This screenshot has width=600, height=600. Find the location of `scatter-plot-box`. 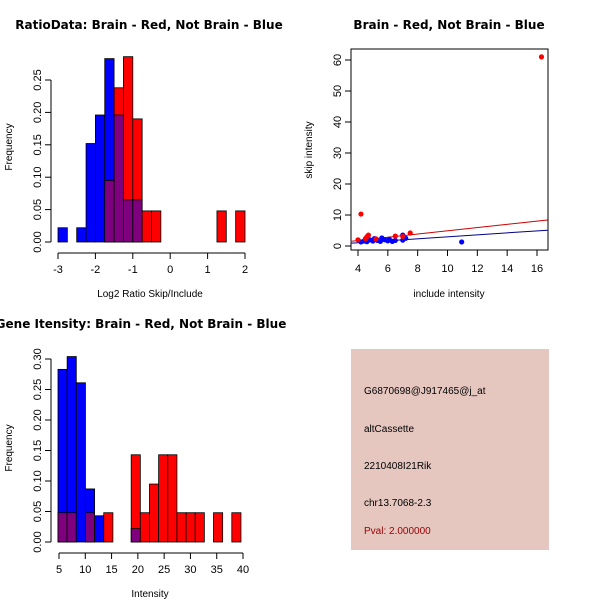

scatter-plot-box is located at coordinates (449, 149).